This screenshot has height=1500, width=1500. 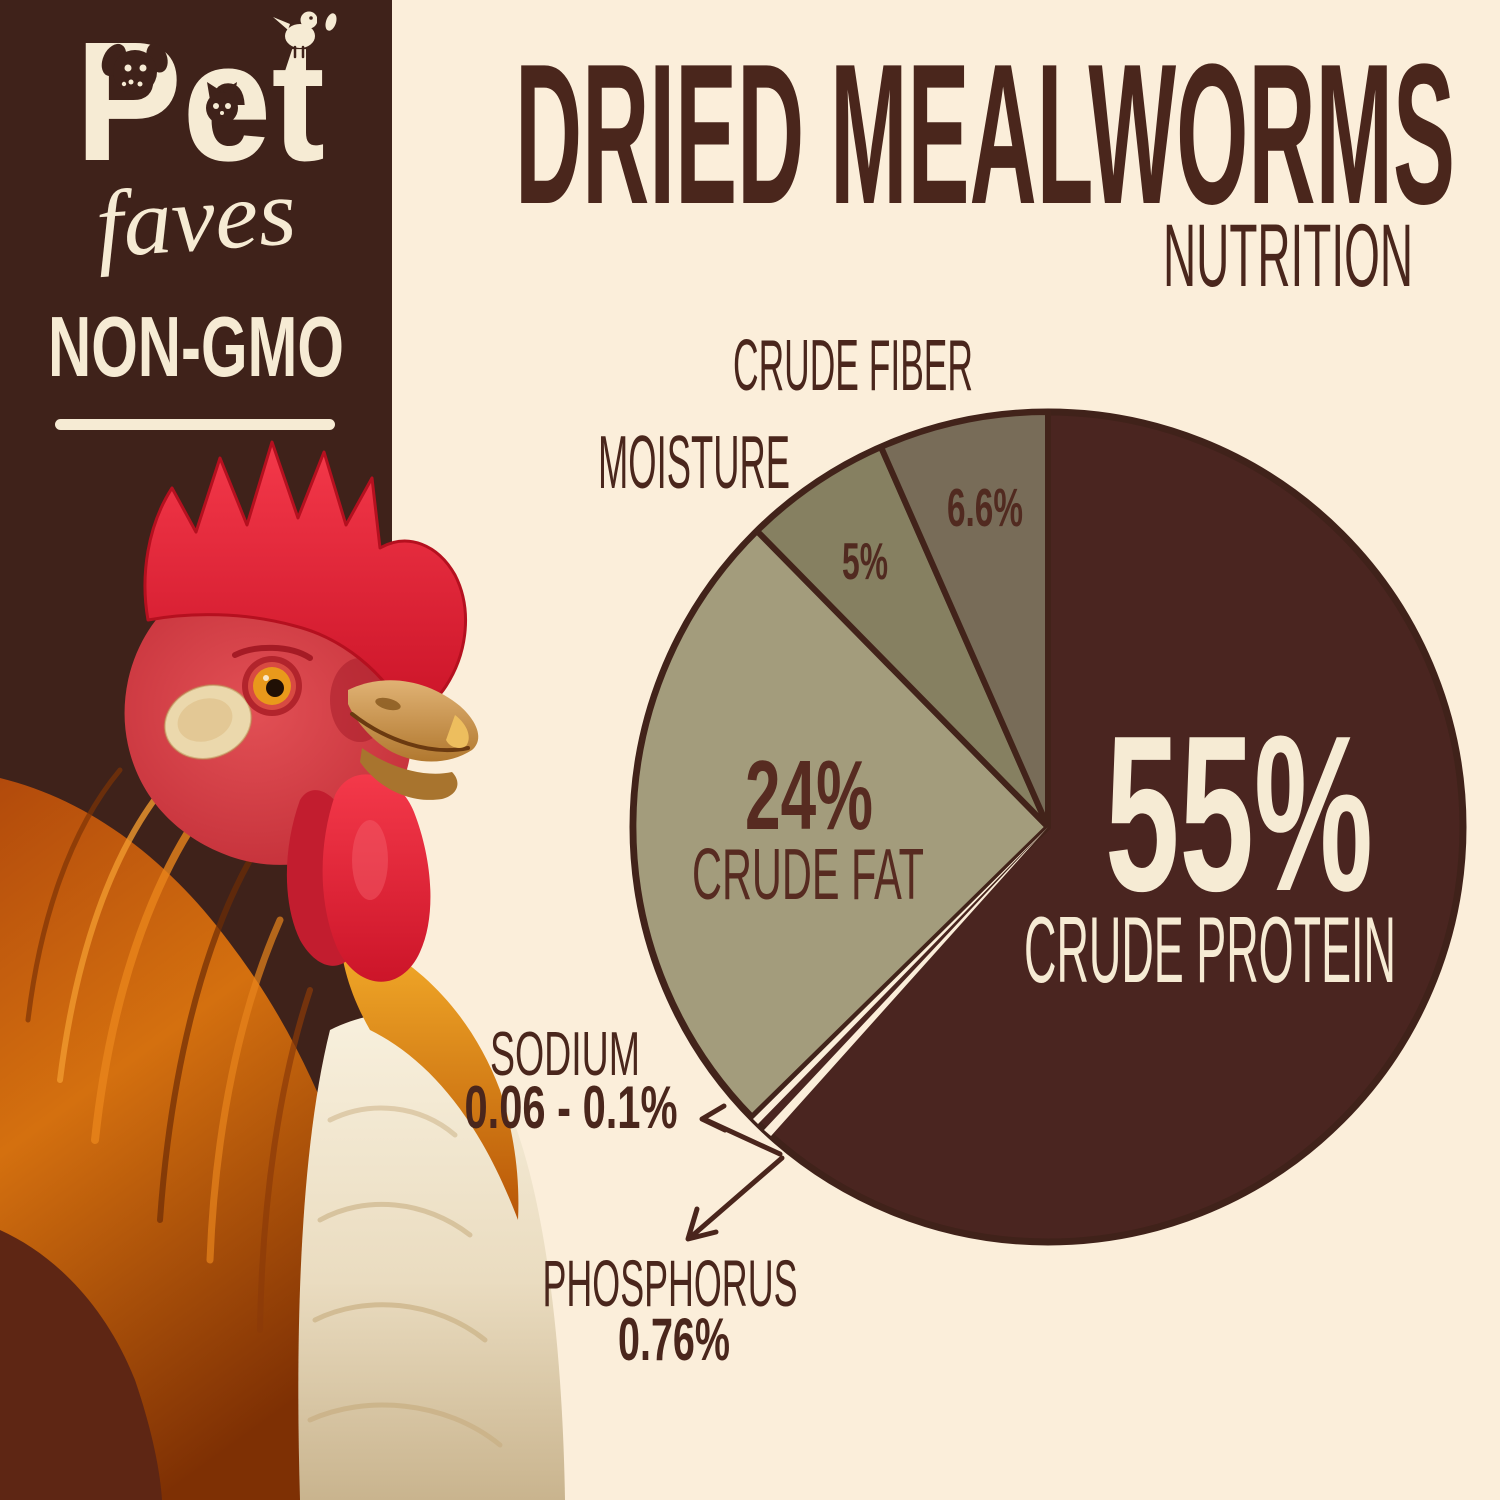 What do you see at coordinates (305, 574) in the screenshot?
I see `rooster-comb` at bounding box center [305, 574].